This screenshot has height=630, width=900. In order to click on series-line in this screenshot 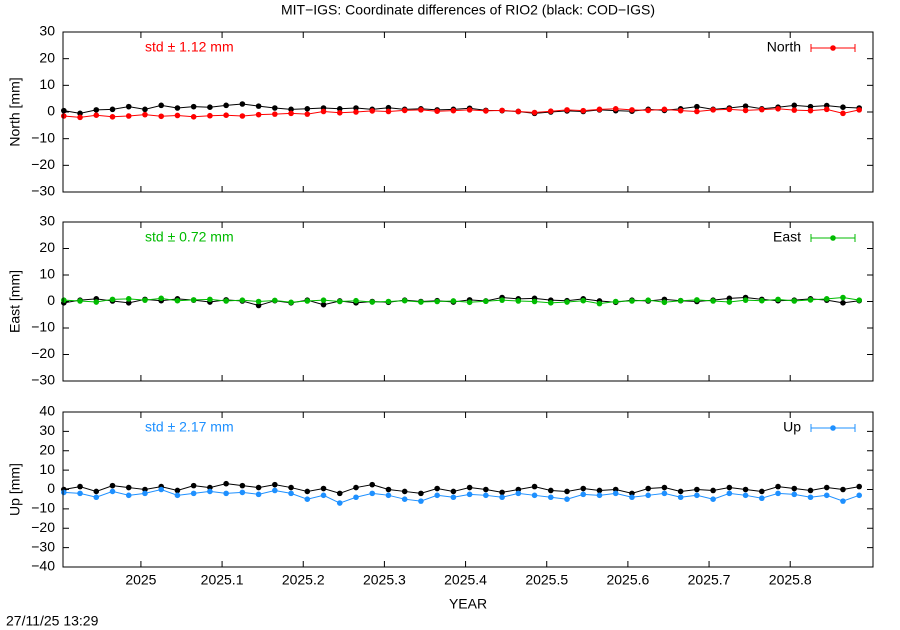, I will do `click(461, 488)`.